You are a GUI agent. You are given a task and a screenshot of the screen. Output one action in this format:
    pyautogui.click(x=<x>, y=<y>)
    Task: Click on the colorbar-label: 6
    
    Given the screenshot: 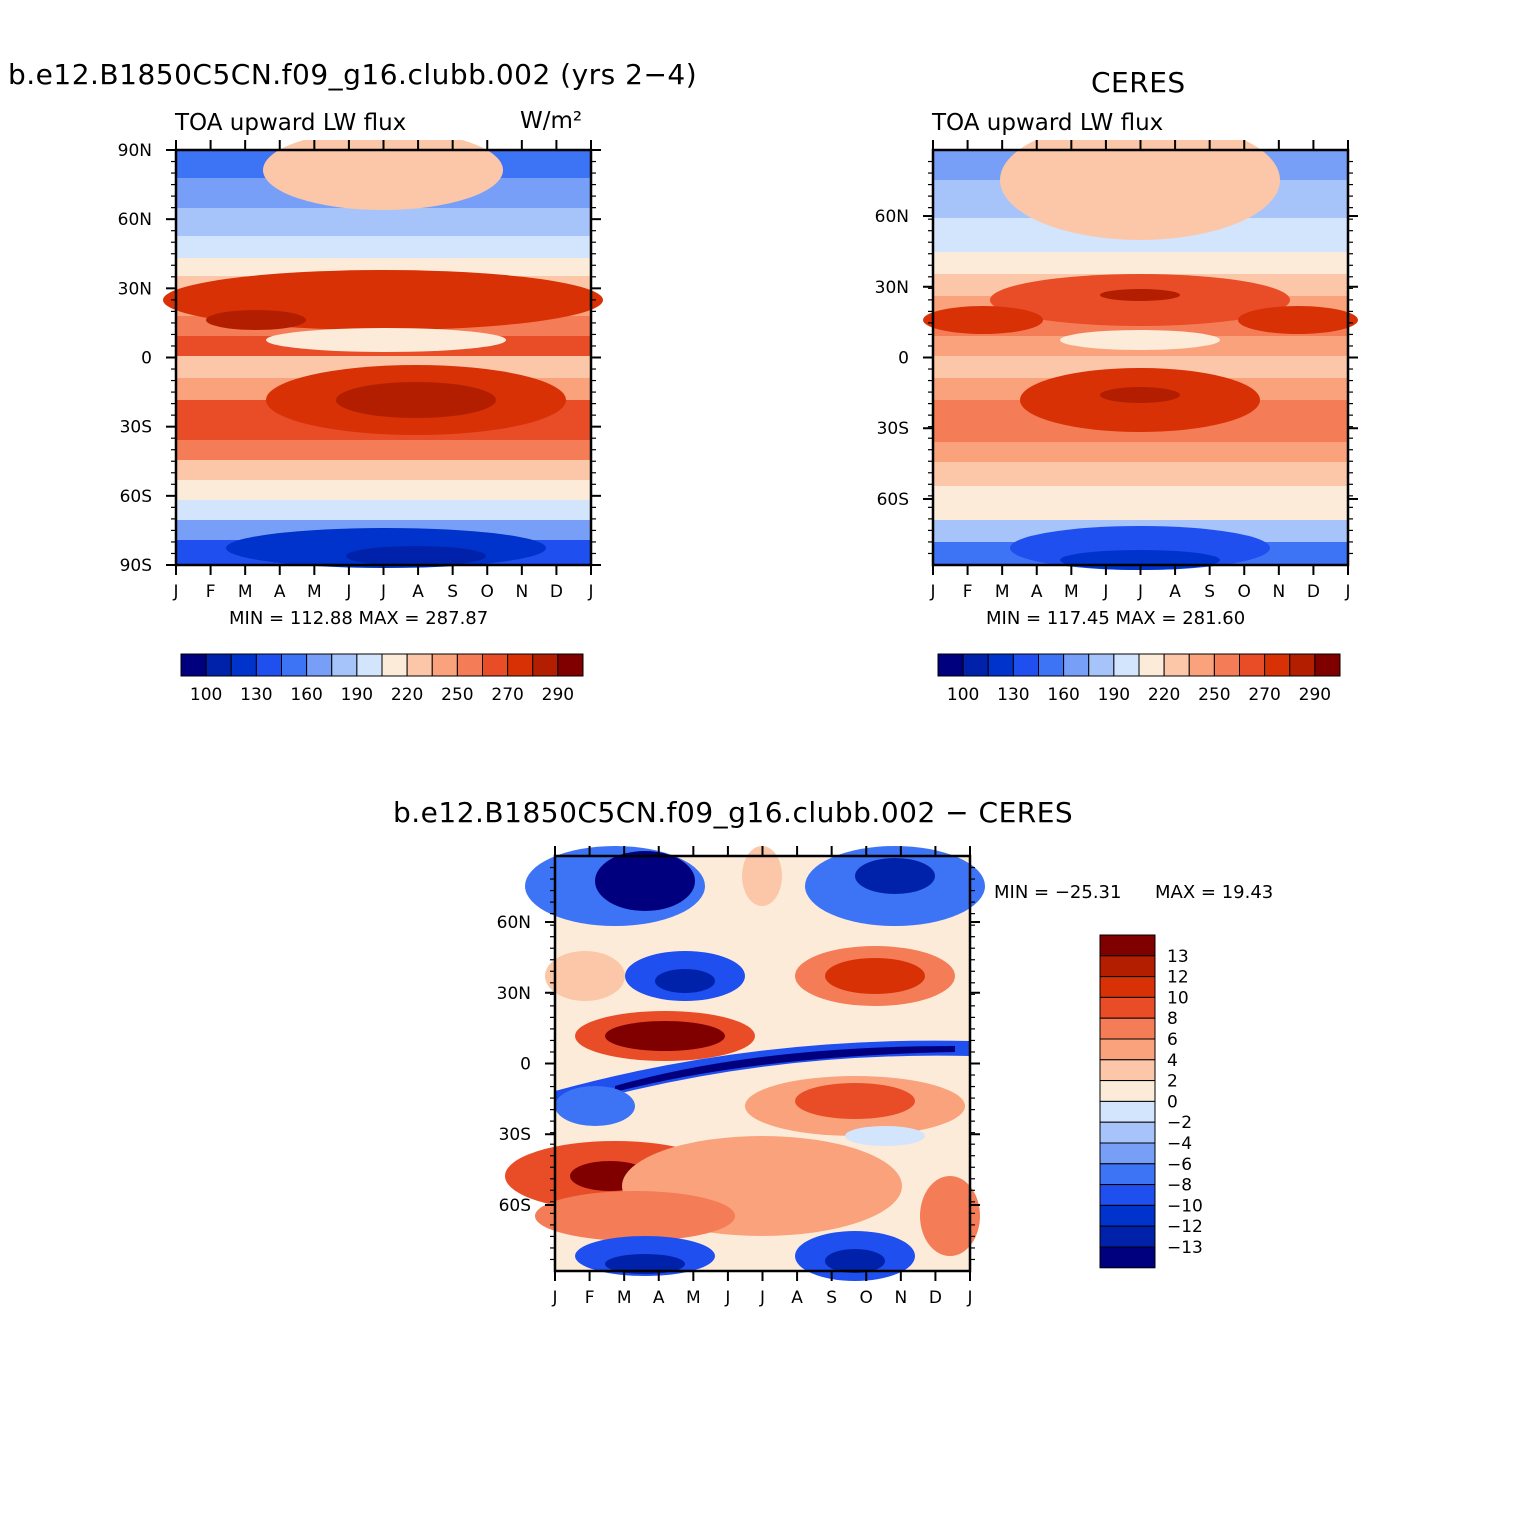 What is the action you would take?
    pyautogui.click(x=1172, y=1040)
    